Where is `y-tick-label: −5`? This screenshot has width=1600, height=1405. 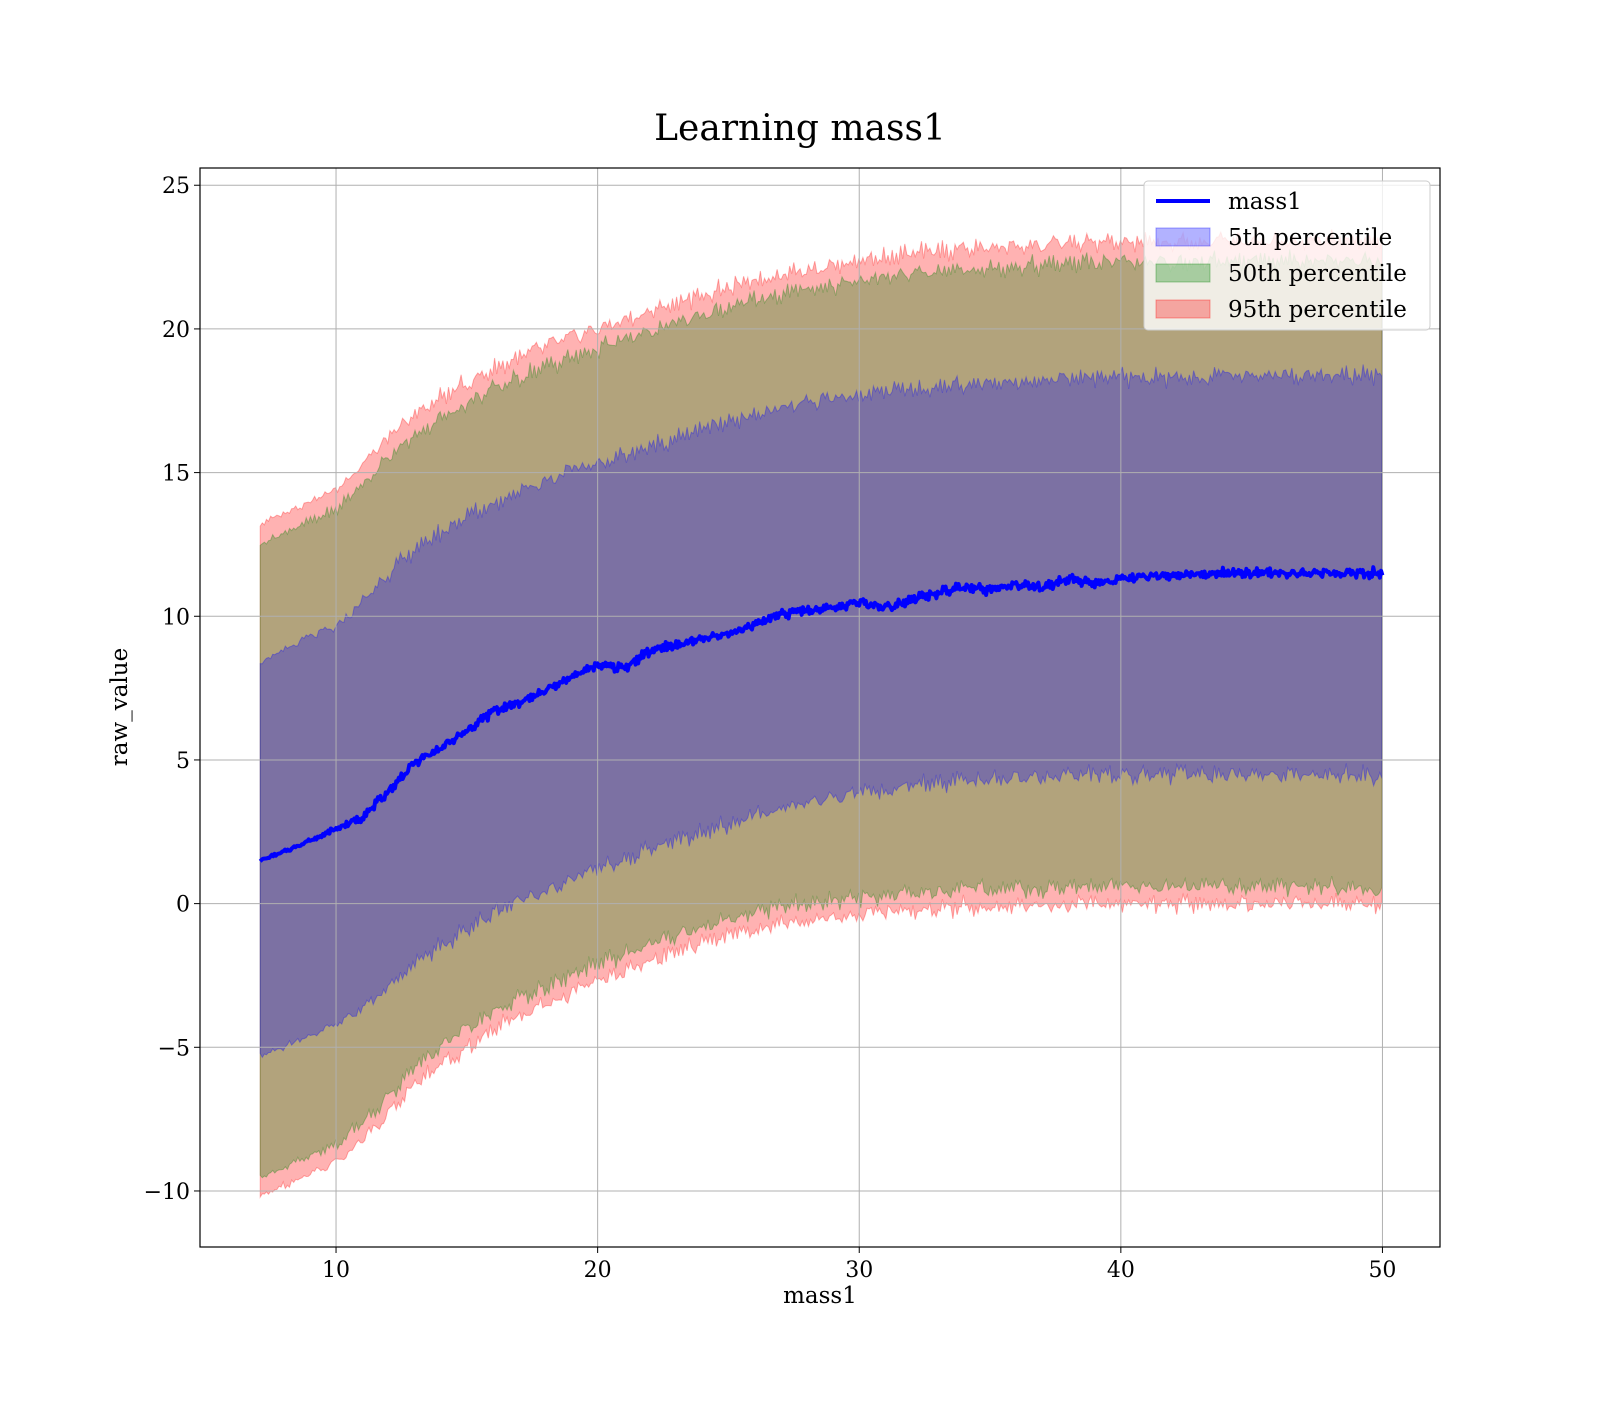 y-tick-label: −5 is located at coordinates (174, 1048).